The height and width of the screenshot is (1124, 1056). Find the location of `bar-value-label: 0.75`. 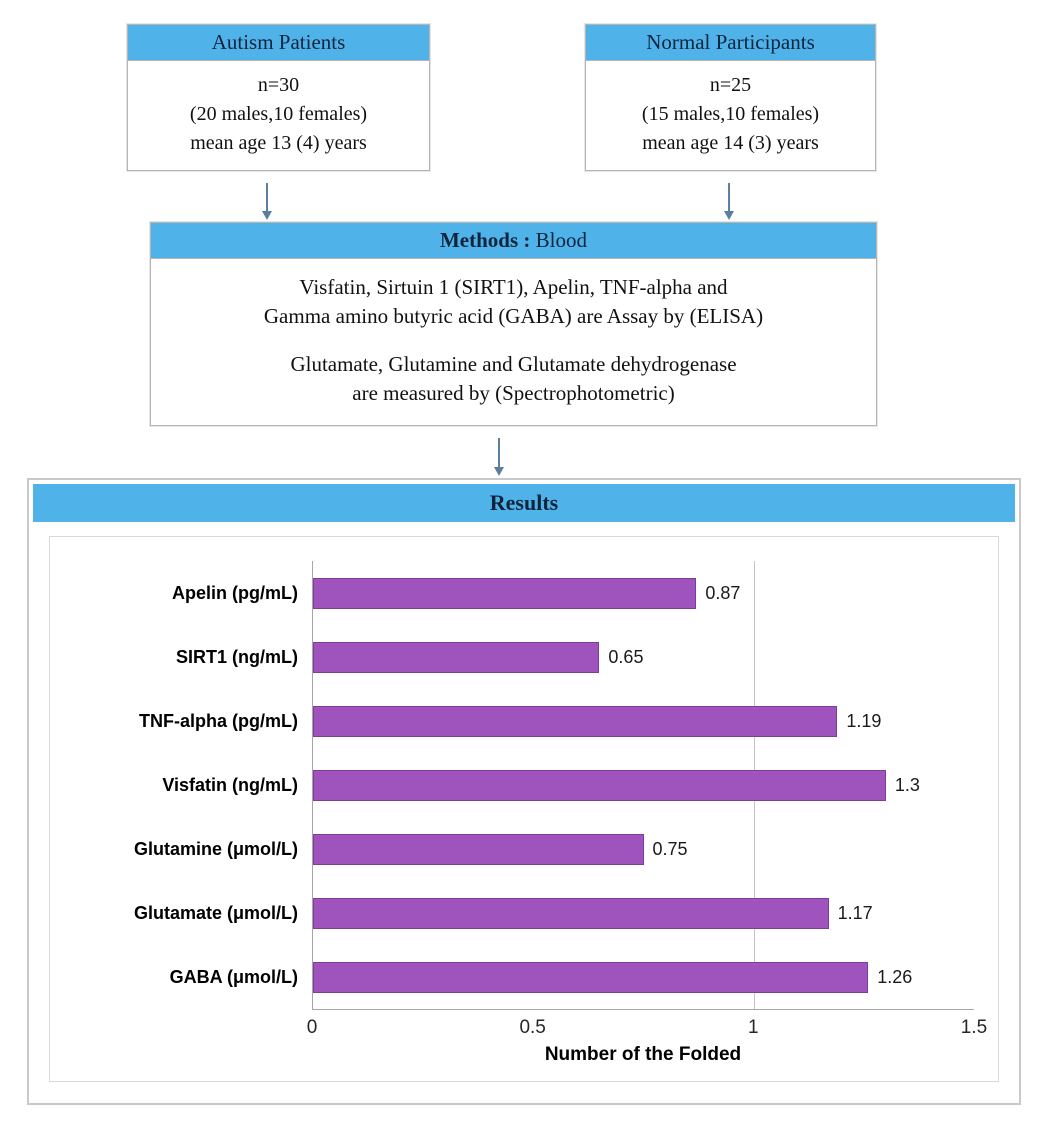

bar-value-label: 0.75 is located at coordinates (670, 848).